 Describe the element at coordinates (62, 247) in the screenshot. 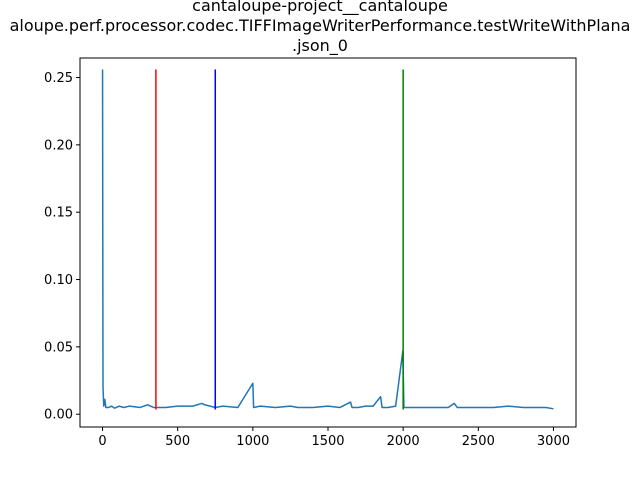

I see `y-axis: 0.00 0.05 0.10 0.15 0.20 0.25` at that location.